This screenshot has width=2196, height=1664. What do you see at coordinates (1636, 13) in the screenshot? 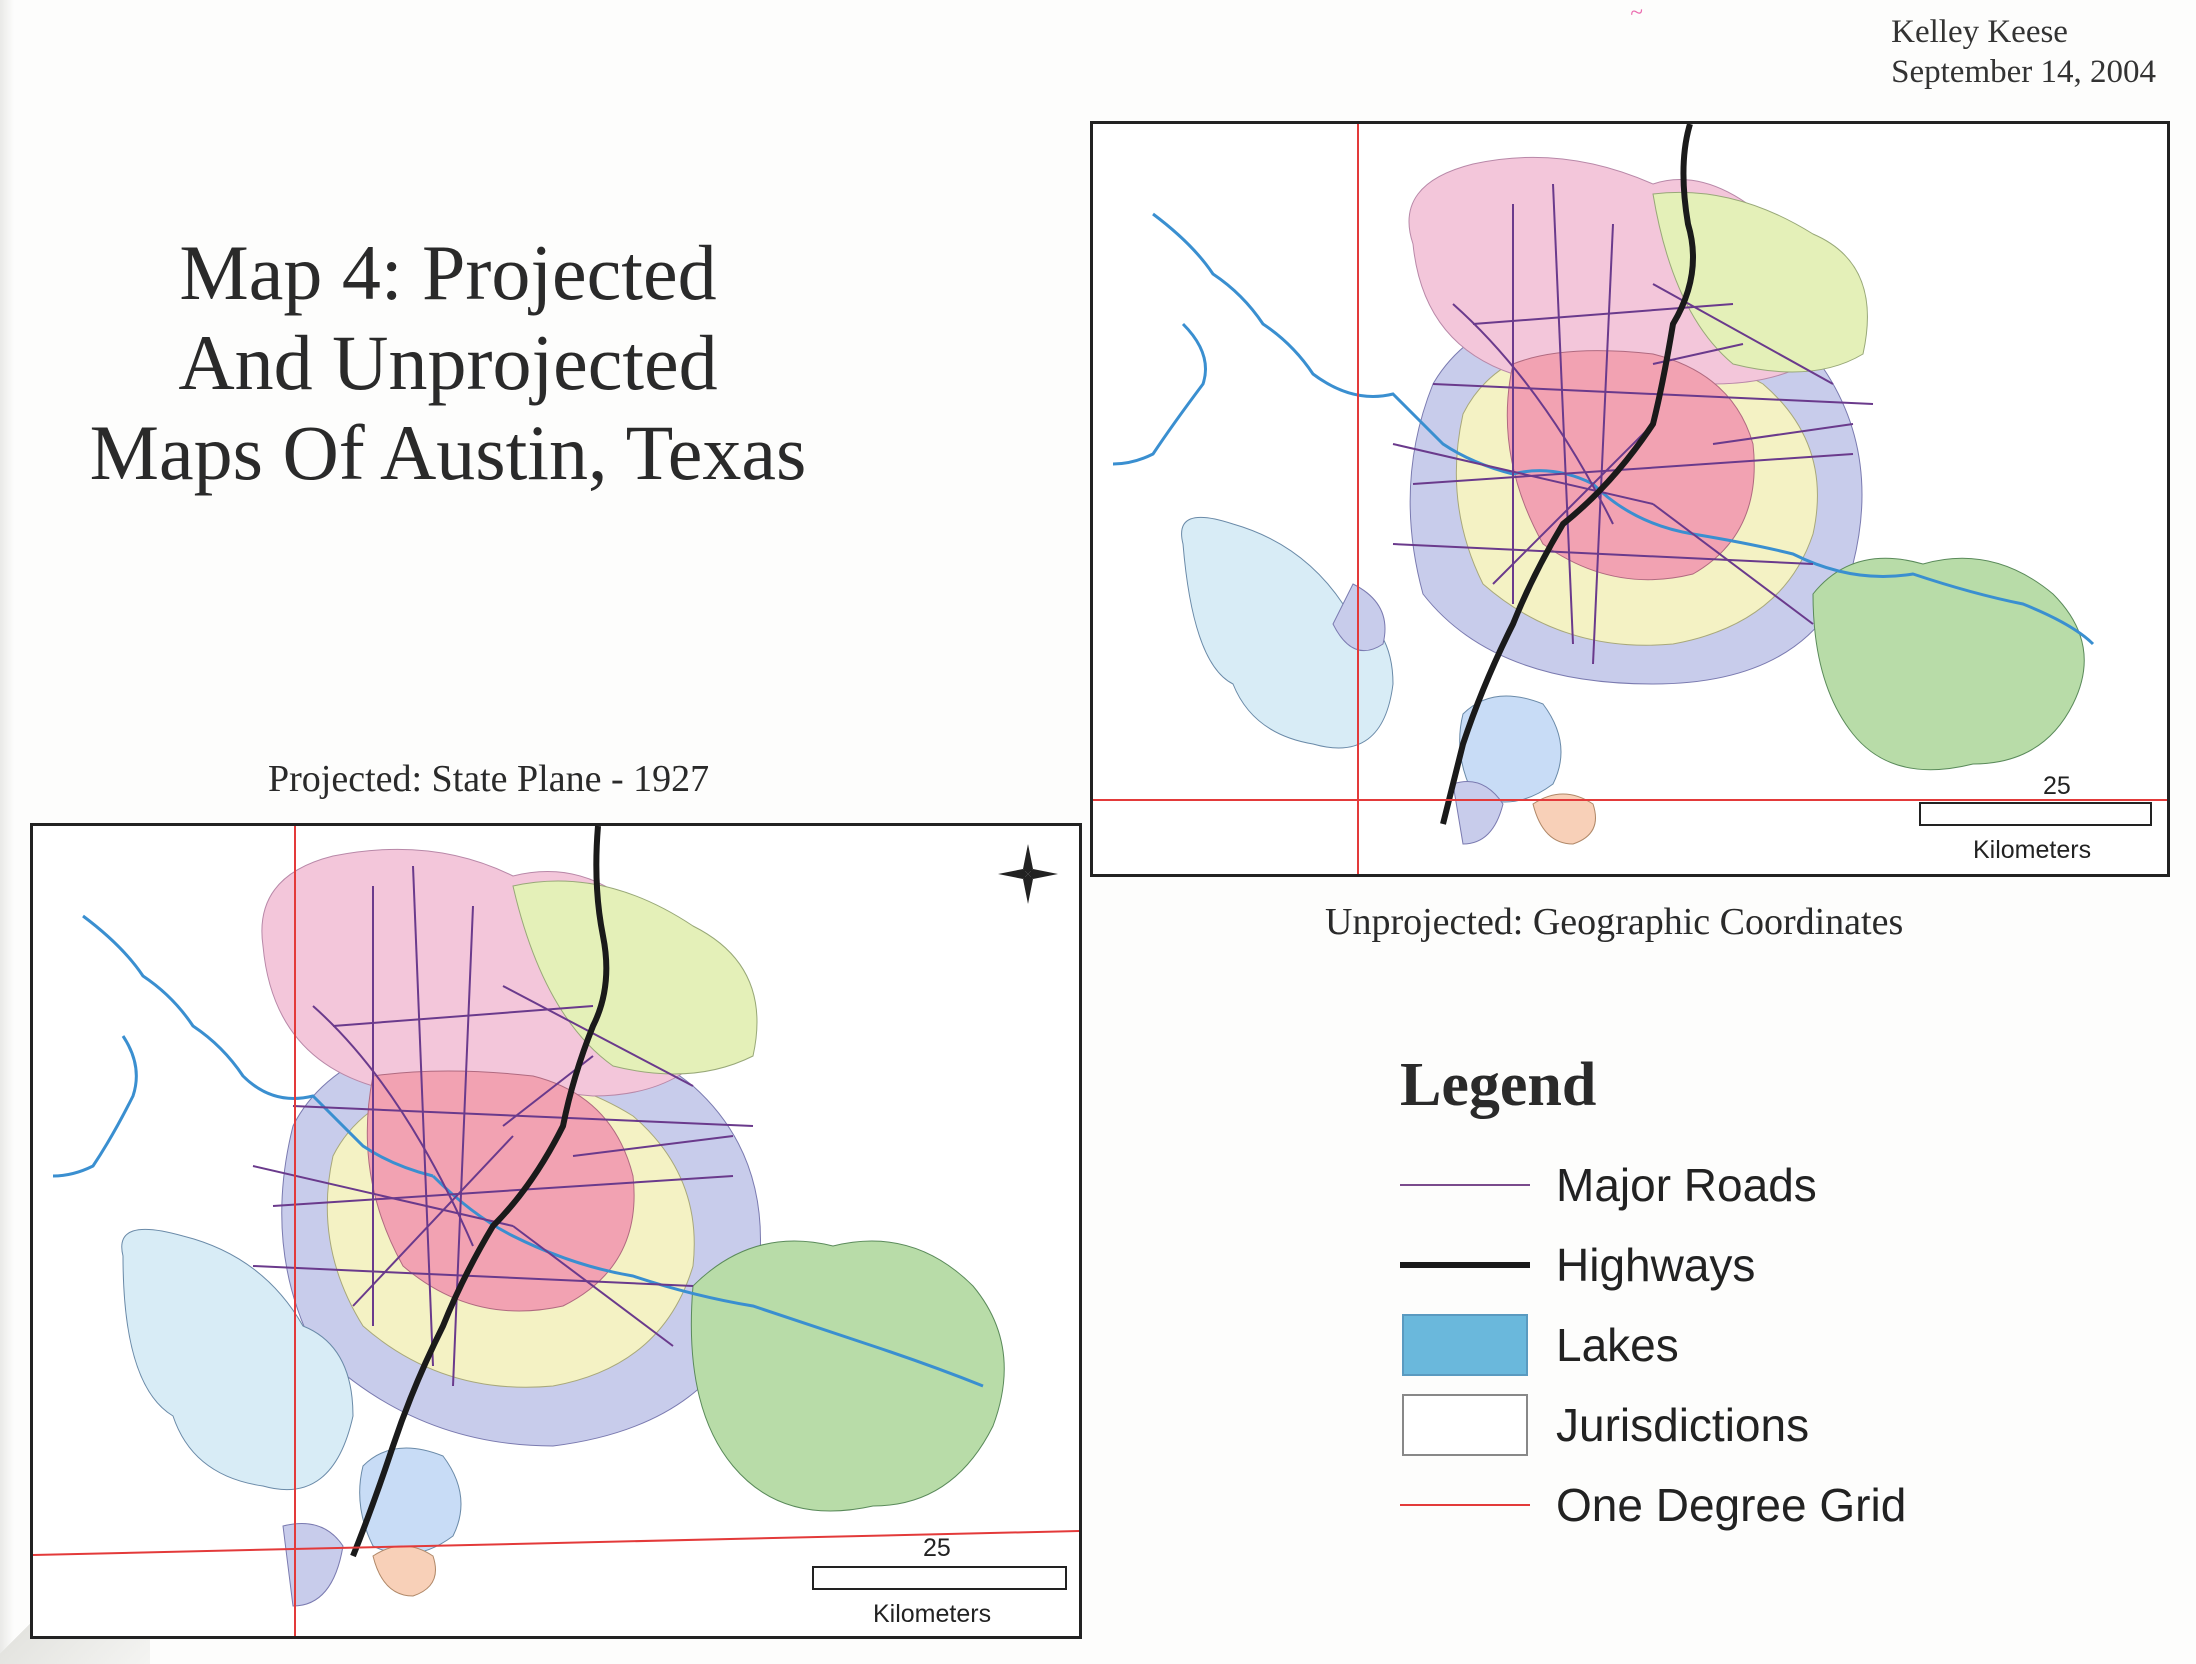
I see `handwritten-scribble: ~` at bounding box center [1636, 13].